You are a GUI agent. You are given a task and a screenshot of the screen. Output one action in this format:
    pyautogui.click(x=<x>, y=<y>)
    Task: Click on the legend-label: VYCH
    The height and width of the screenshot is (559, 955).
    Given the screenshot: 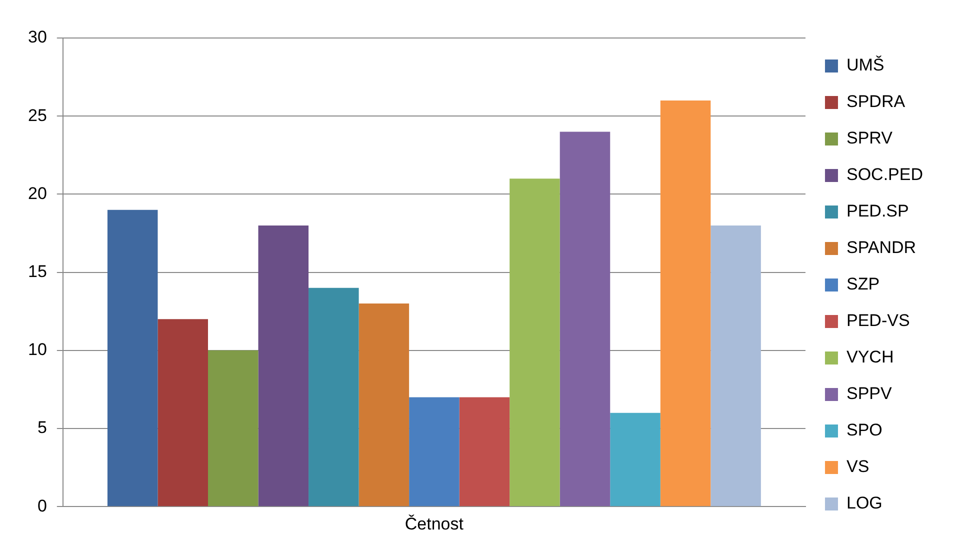 What is the action you would take?
    pyautogui.click(x=870, y=357)
    